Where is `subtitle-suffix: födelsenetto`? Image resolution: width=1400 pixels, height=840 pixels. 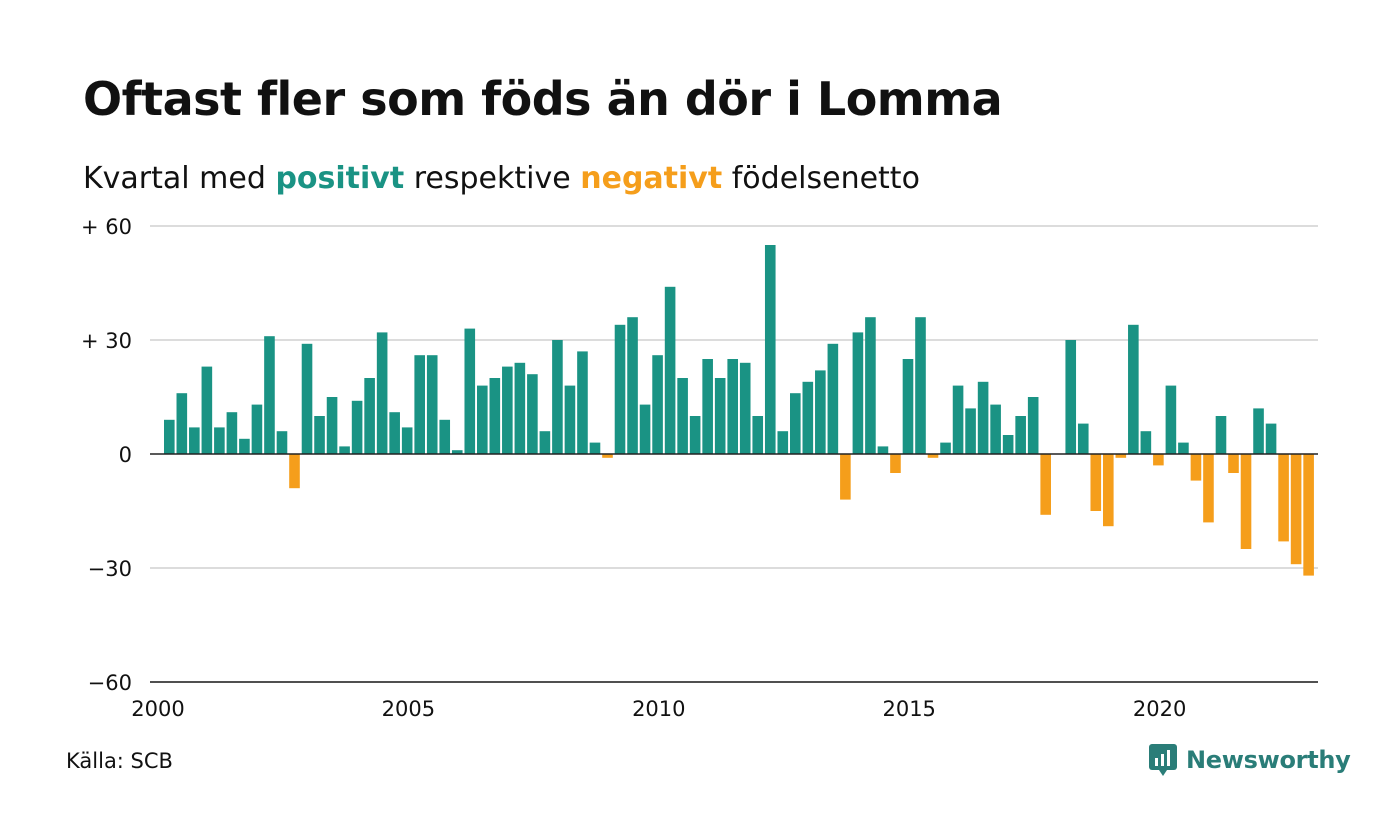 subtitle-suffix: födelsenetto is located at coordinates (825, 178).